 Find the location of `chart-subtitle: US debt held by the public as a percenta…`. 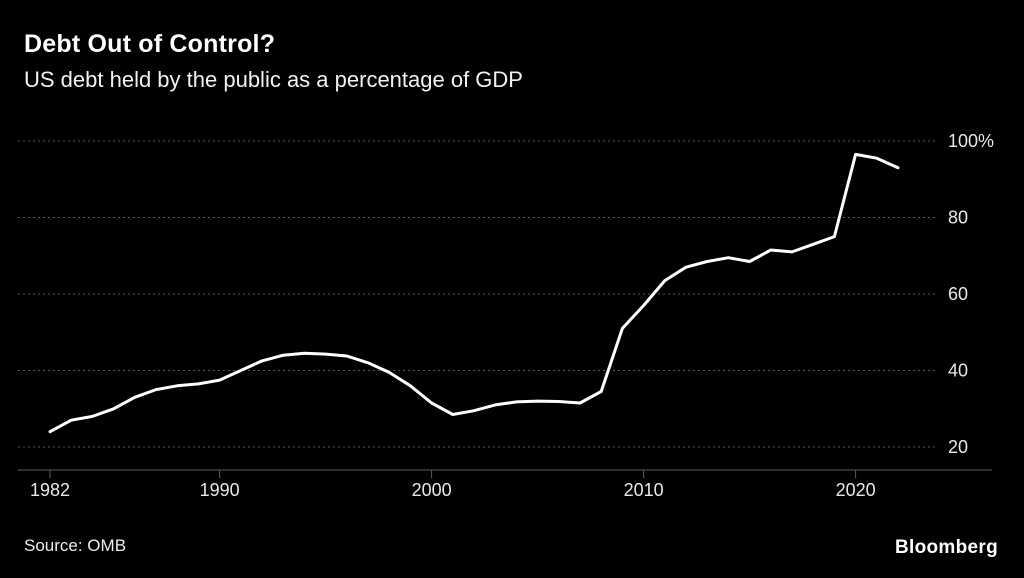

chart-subtitle: US debt held by the public as a percenta… is located at coordinates (273, 79).